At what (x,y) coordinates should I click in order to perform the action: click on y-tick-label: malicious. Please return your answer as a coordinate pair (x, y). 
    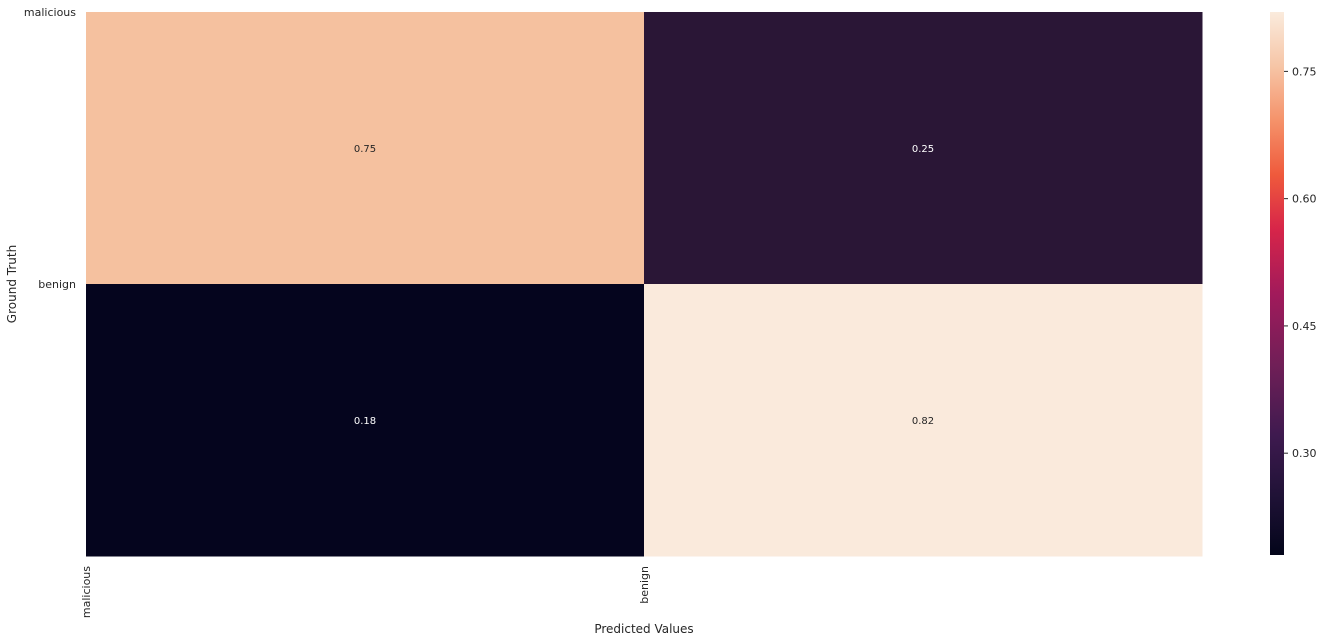
    Looking at the image, I should click on (50, 12).